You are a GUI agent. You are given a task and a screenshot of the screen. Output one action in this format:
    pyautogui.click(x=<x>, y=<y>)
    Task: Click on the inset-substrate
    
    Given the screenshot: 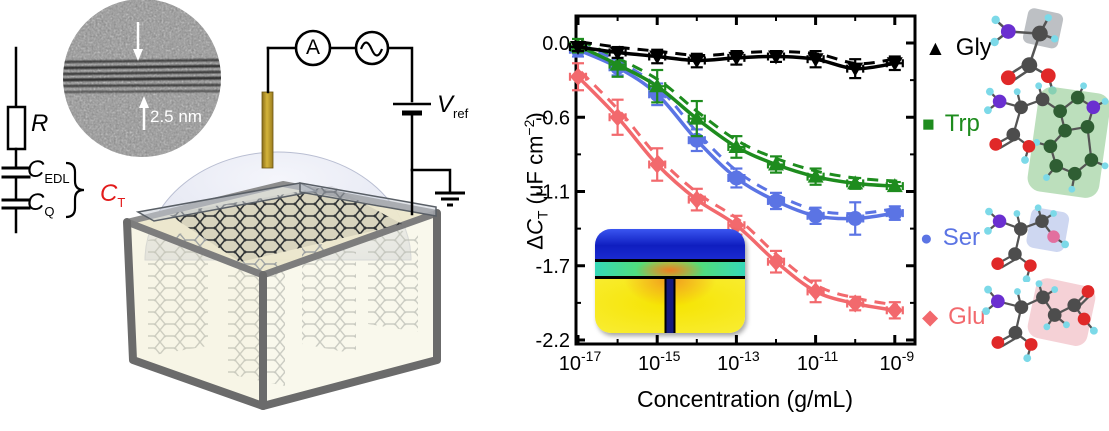 What is the action you would take?
    pyautogui.click(x=670, y=306)
    